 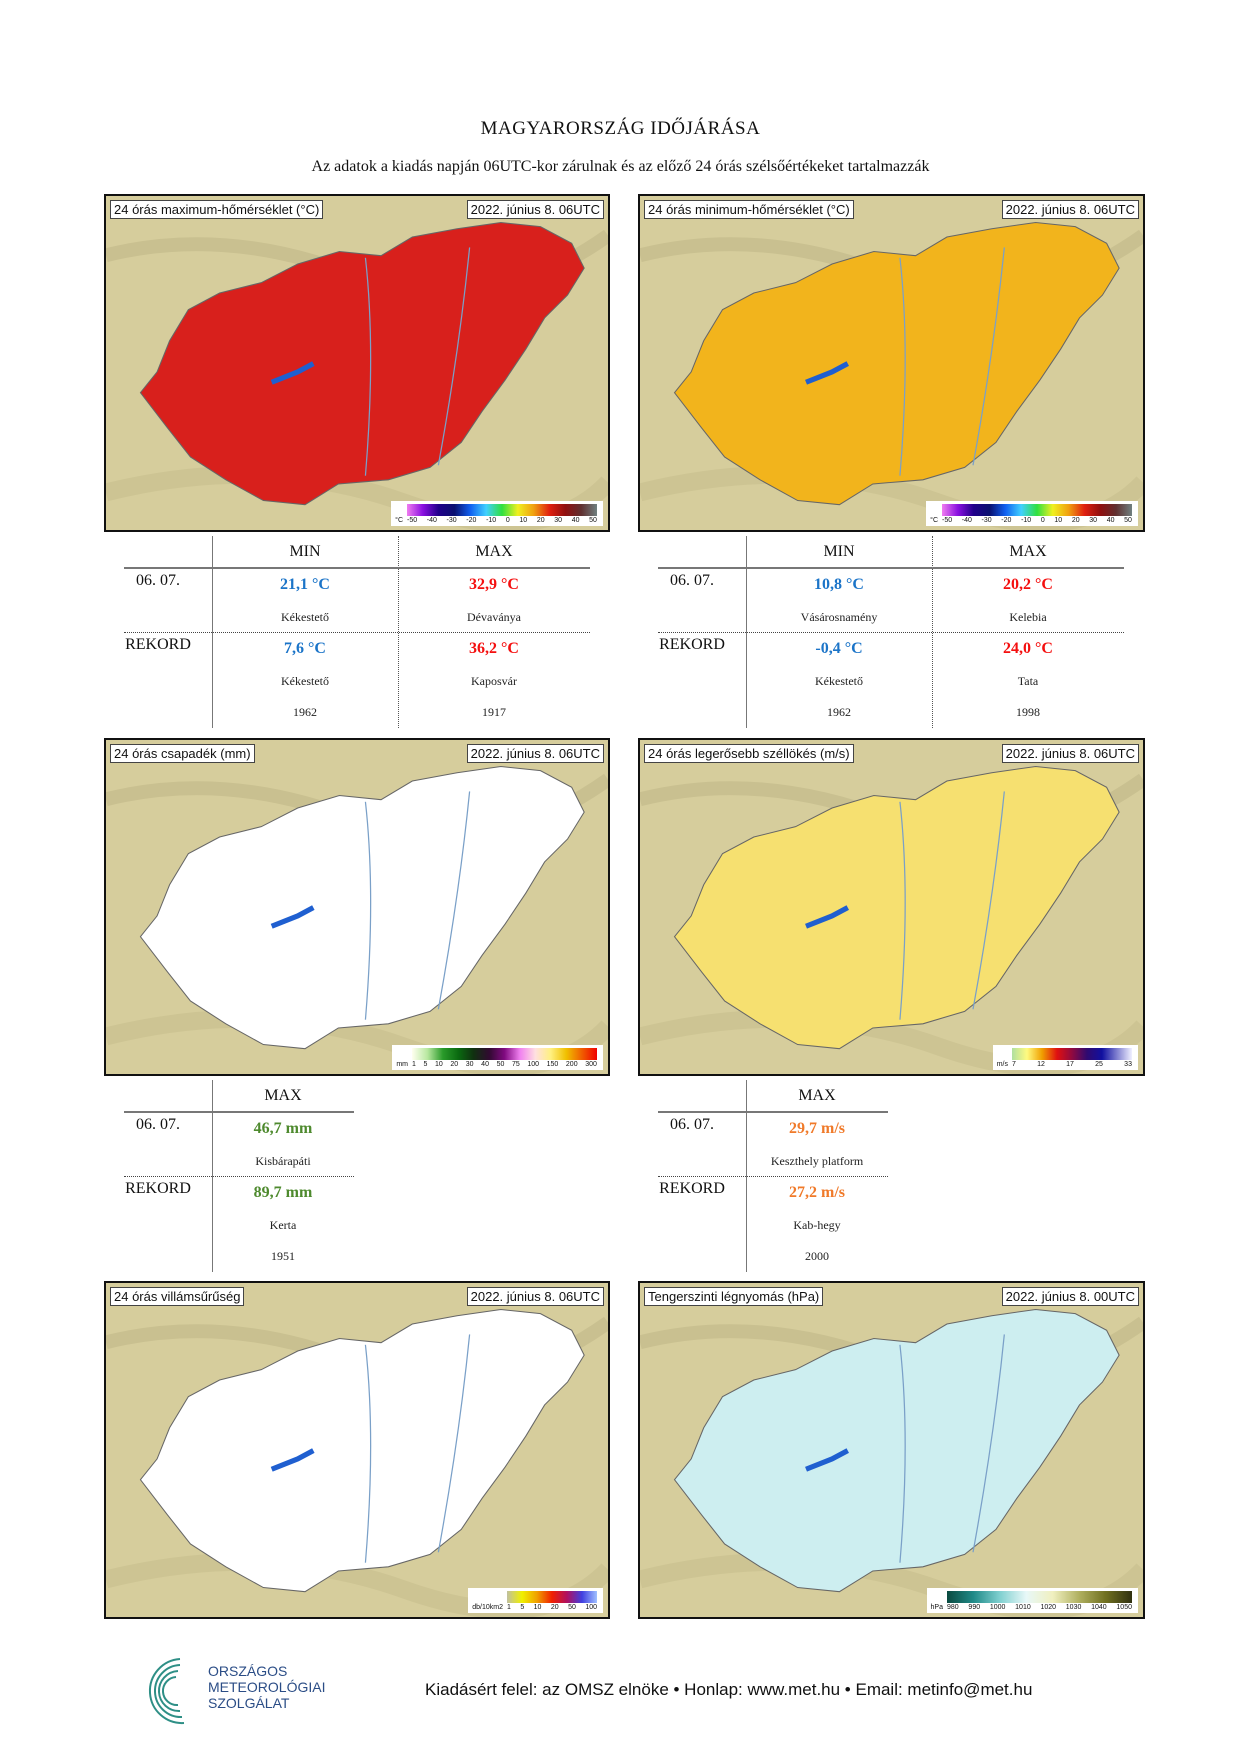 I want to click on legend-unit: °C, so click(x=934, y=520).